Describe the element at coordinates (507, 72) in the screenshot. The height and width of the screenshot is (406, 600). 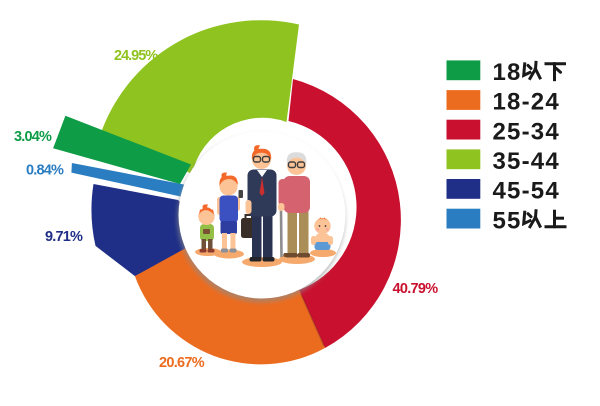
I see `svg-text: 18` at that location.